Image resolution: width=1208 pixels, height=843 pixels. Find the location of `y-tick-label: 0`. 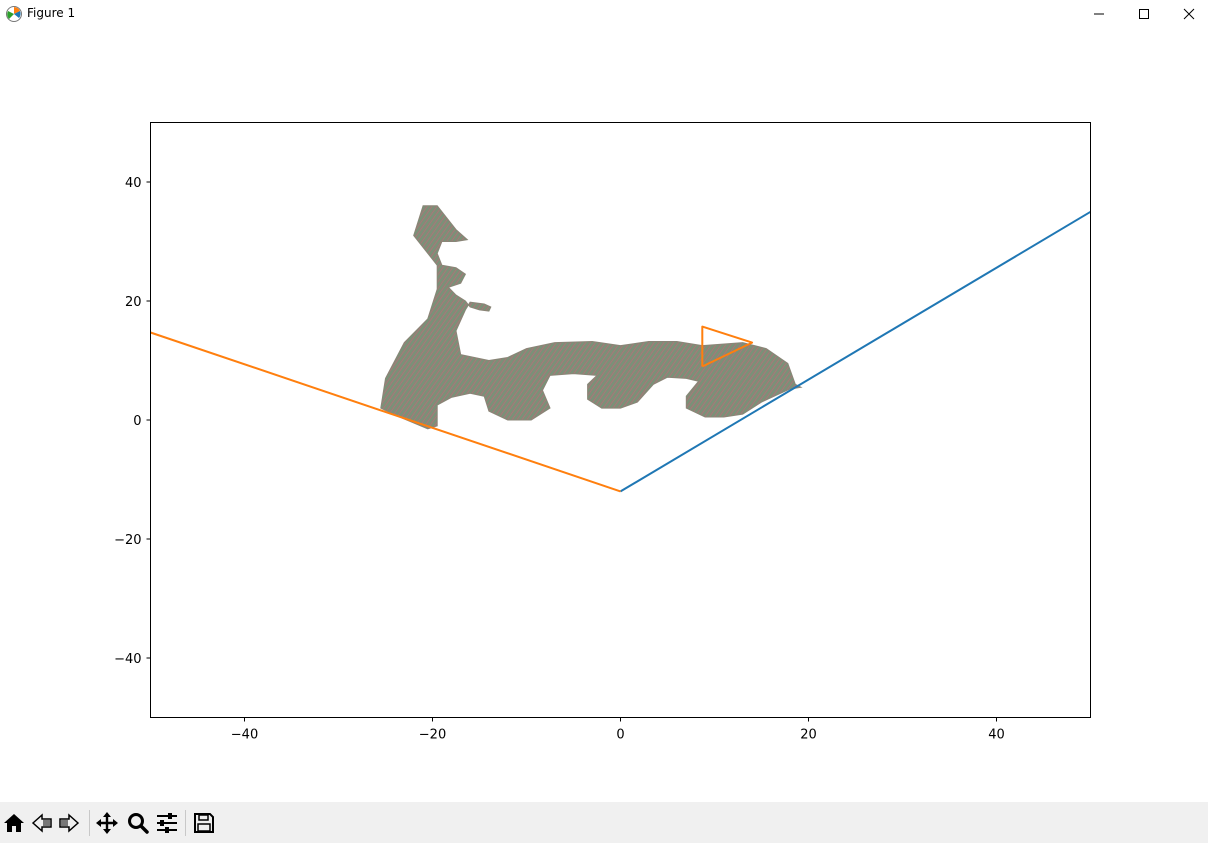

y-tick-label: 0 is located at coordinates (137, 421).